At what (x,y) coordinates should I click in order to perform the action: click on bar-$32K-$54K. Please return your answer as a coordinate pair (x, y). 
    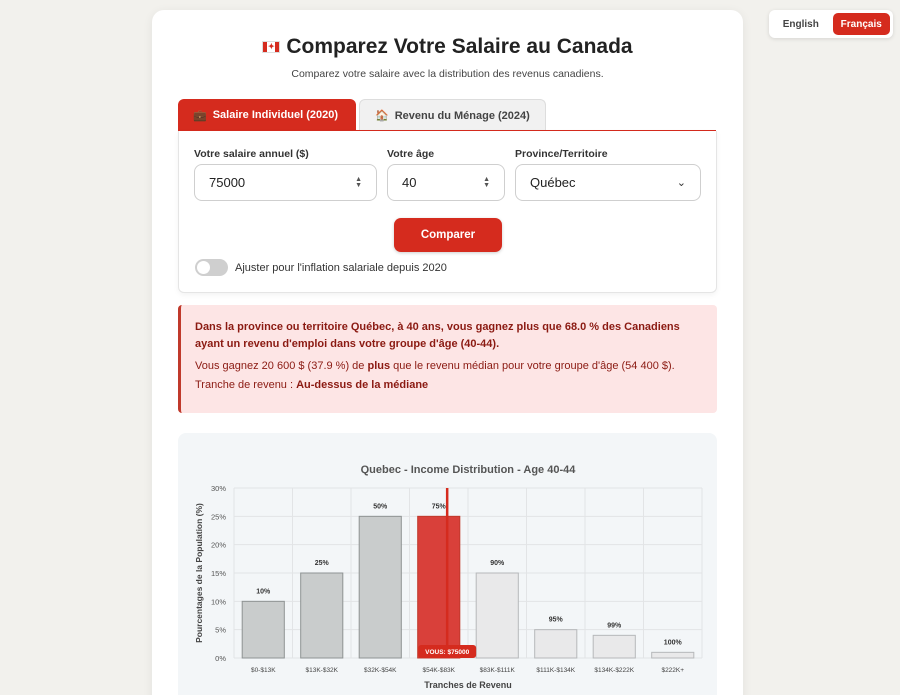
    Looking at the image, I should click on (380, 587).